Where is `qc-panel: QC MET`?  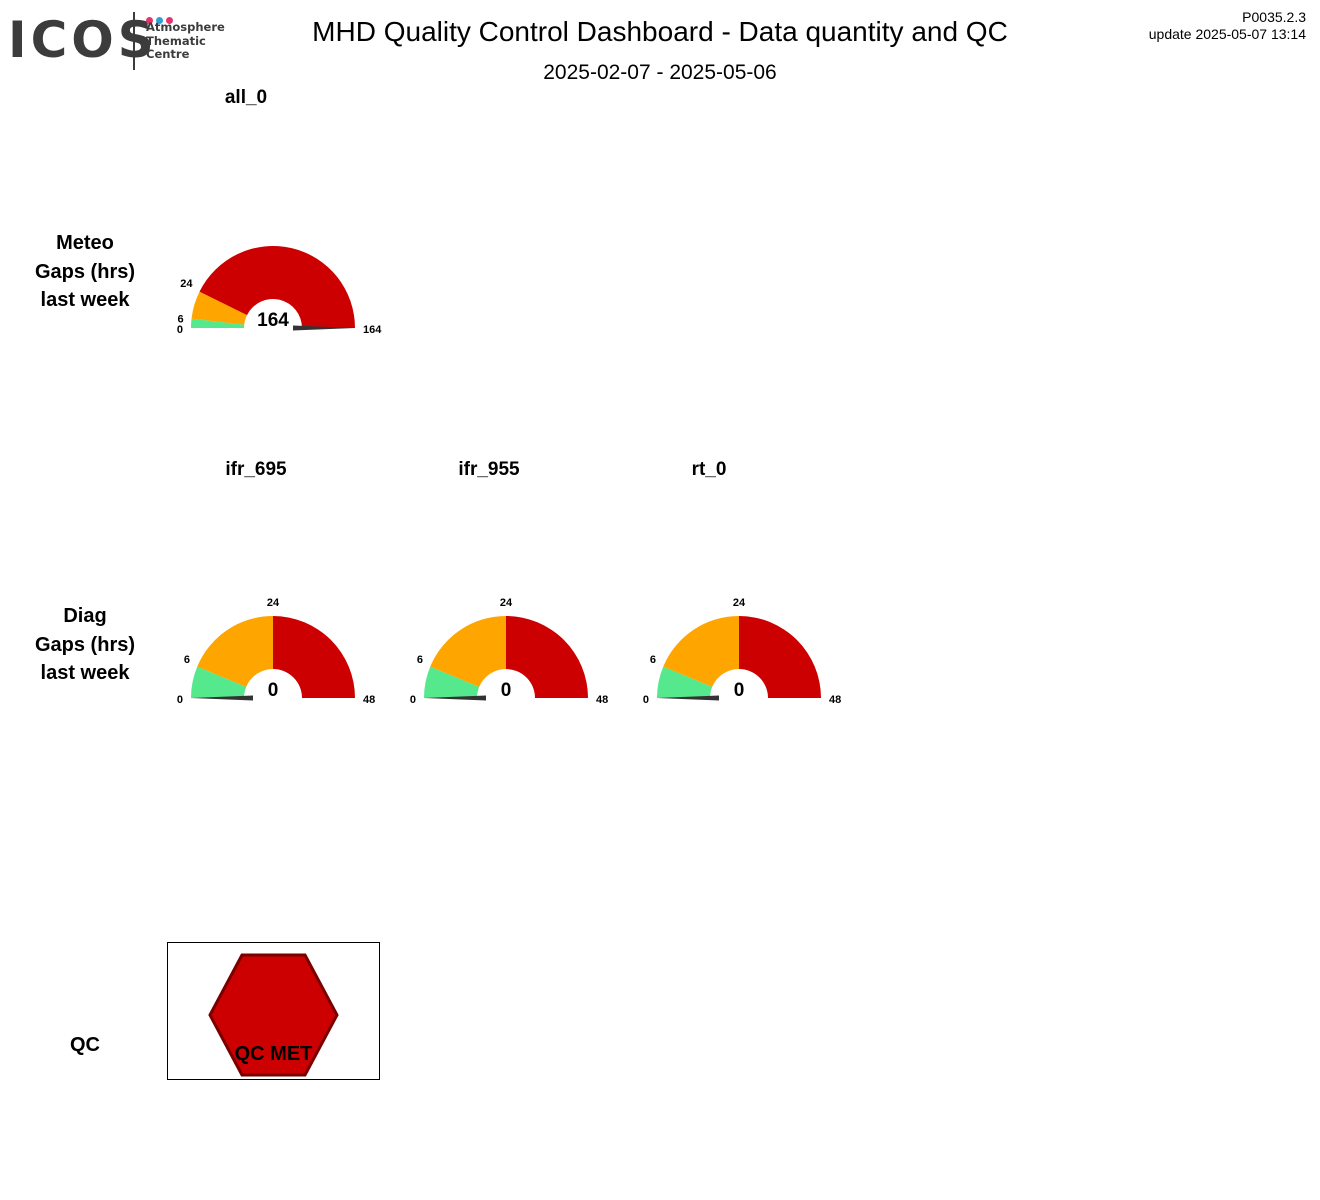
qc-panel: QC MET is located at coordinates (273, 1011).